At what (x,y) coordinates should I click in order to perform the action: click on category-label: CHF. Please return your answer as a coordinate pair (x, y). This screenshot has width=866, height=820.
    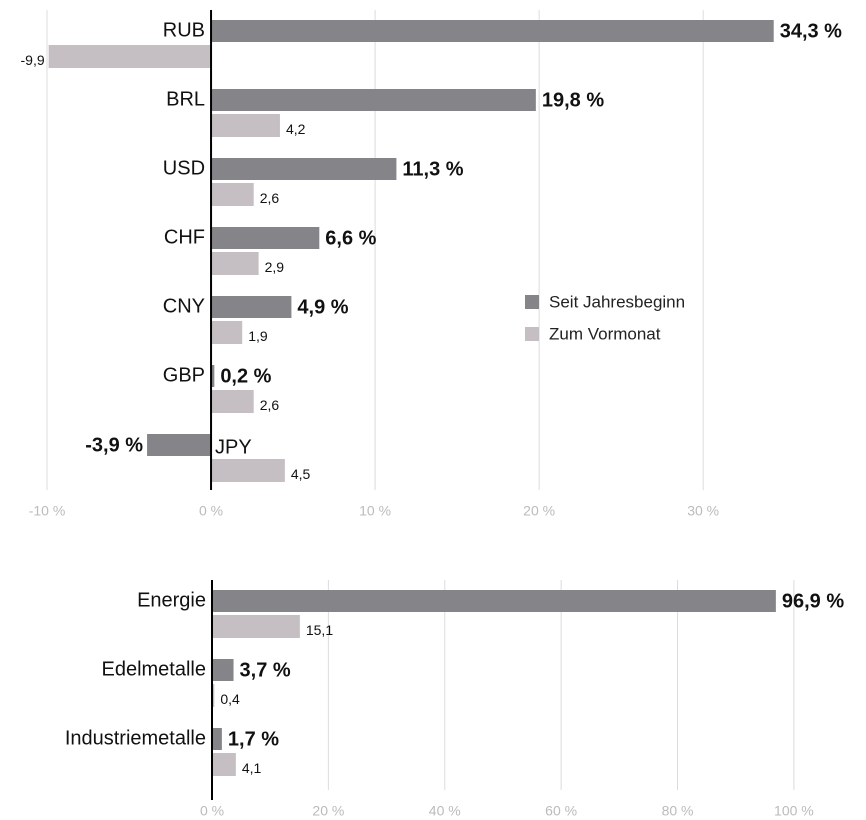
    Looking at the image, I should click on (184, 237).